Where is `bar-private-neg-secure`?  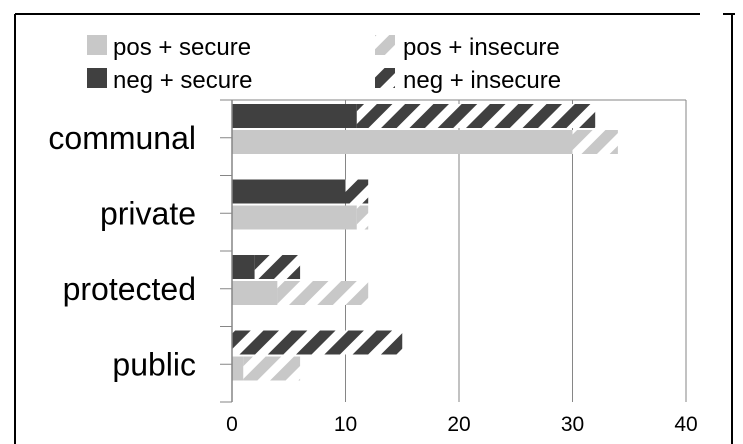 bar-private-neg-secure is located at coordinates (289, 191).